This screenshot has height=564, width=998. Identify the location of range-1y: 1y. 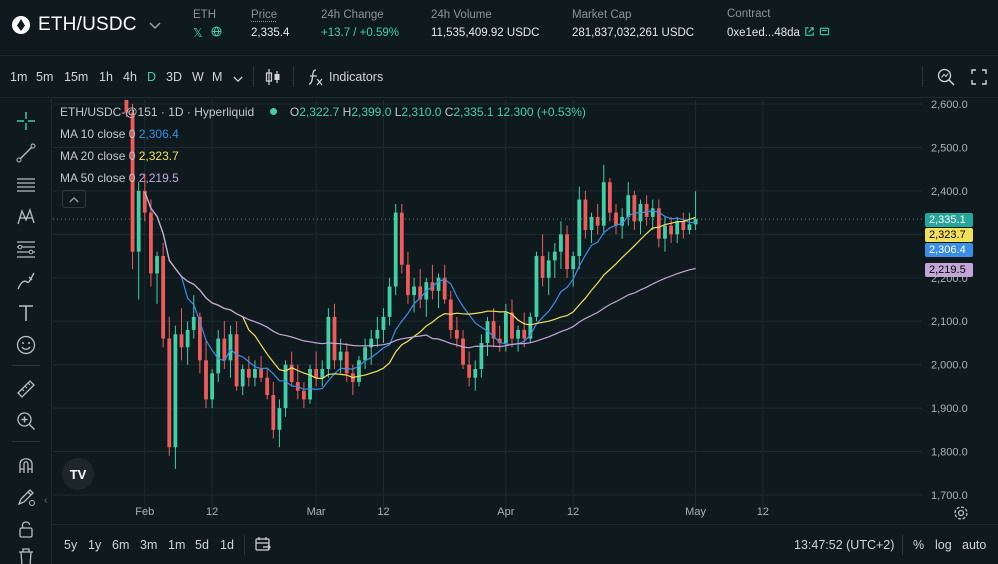
(95, 545).